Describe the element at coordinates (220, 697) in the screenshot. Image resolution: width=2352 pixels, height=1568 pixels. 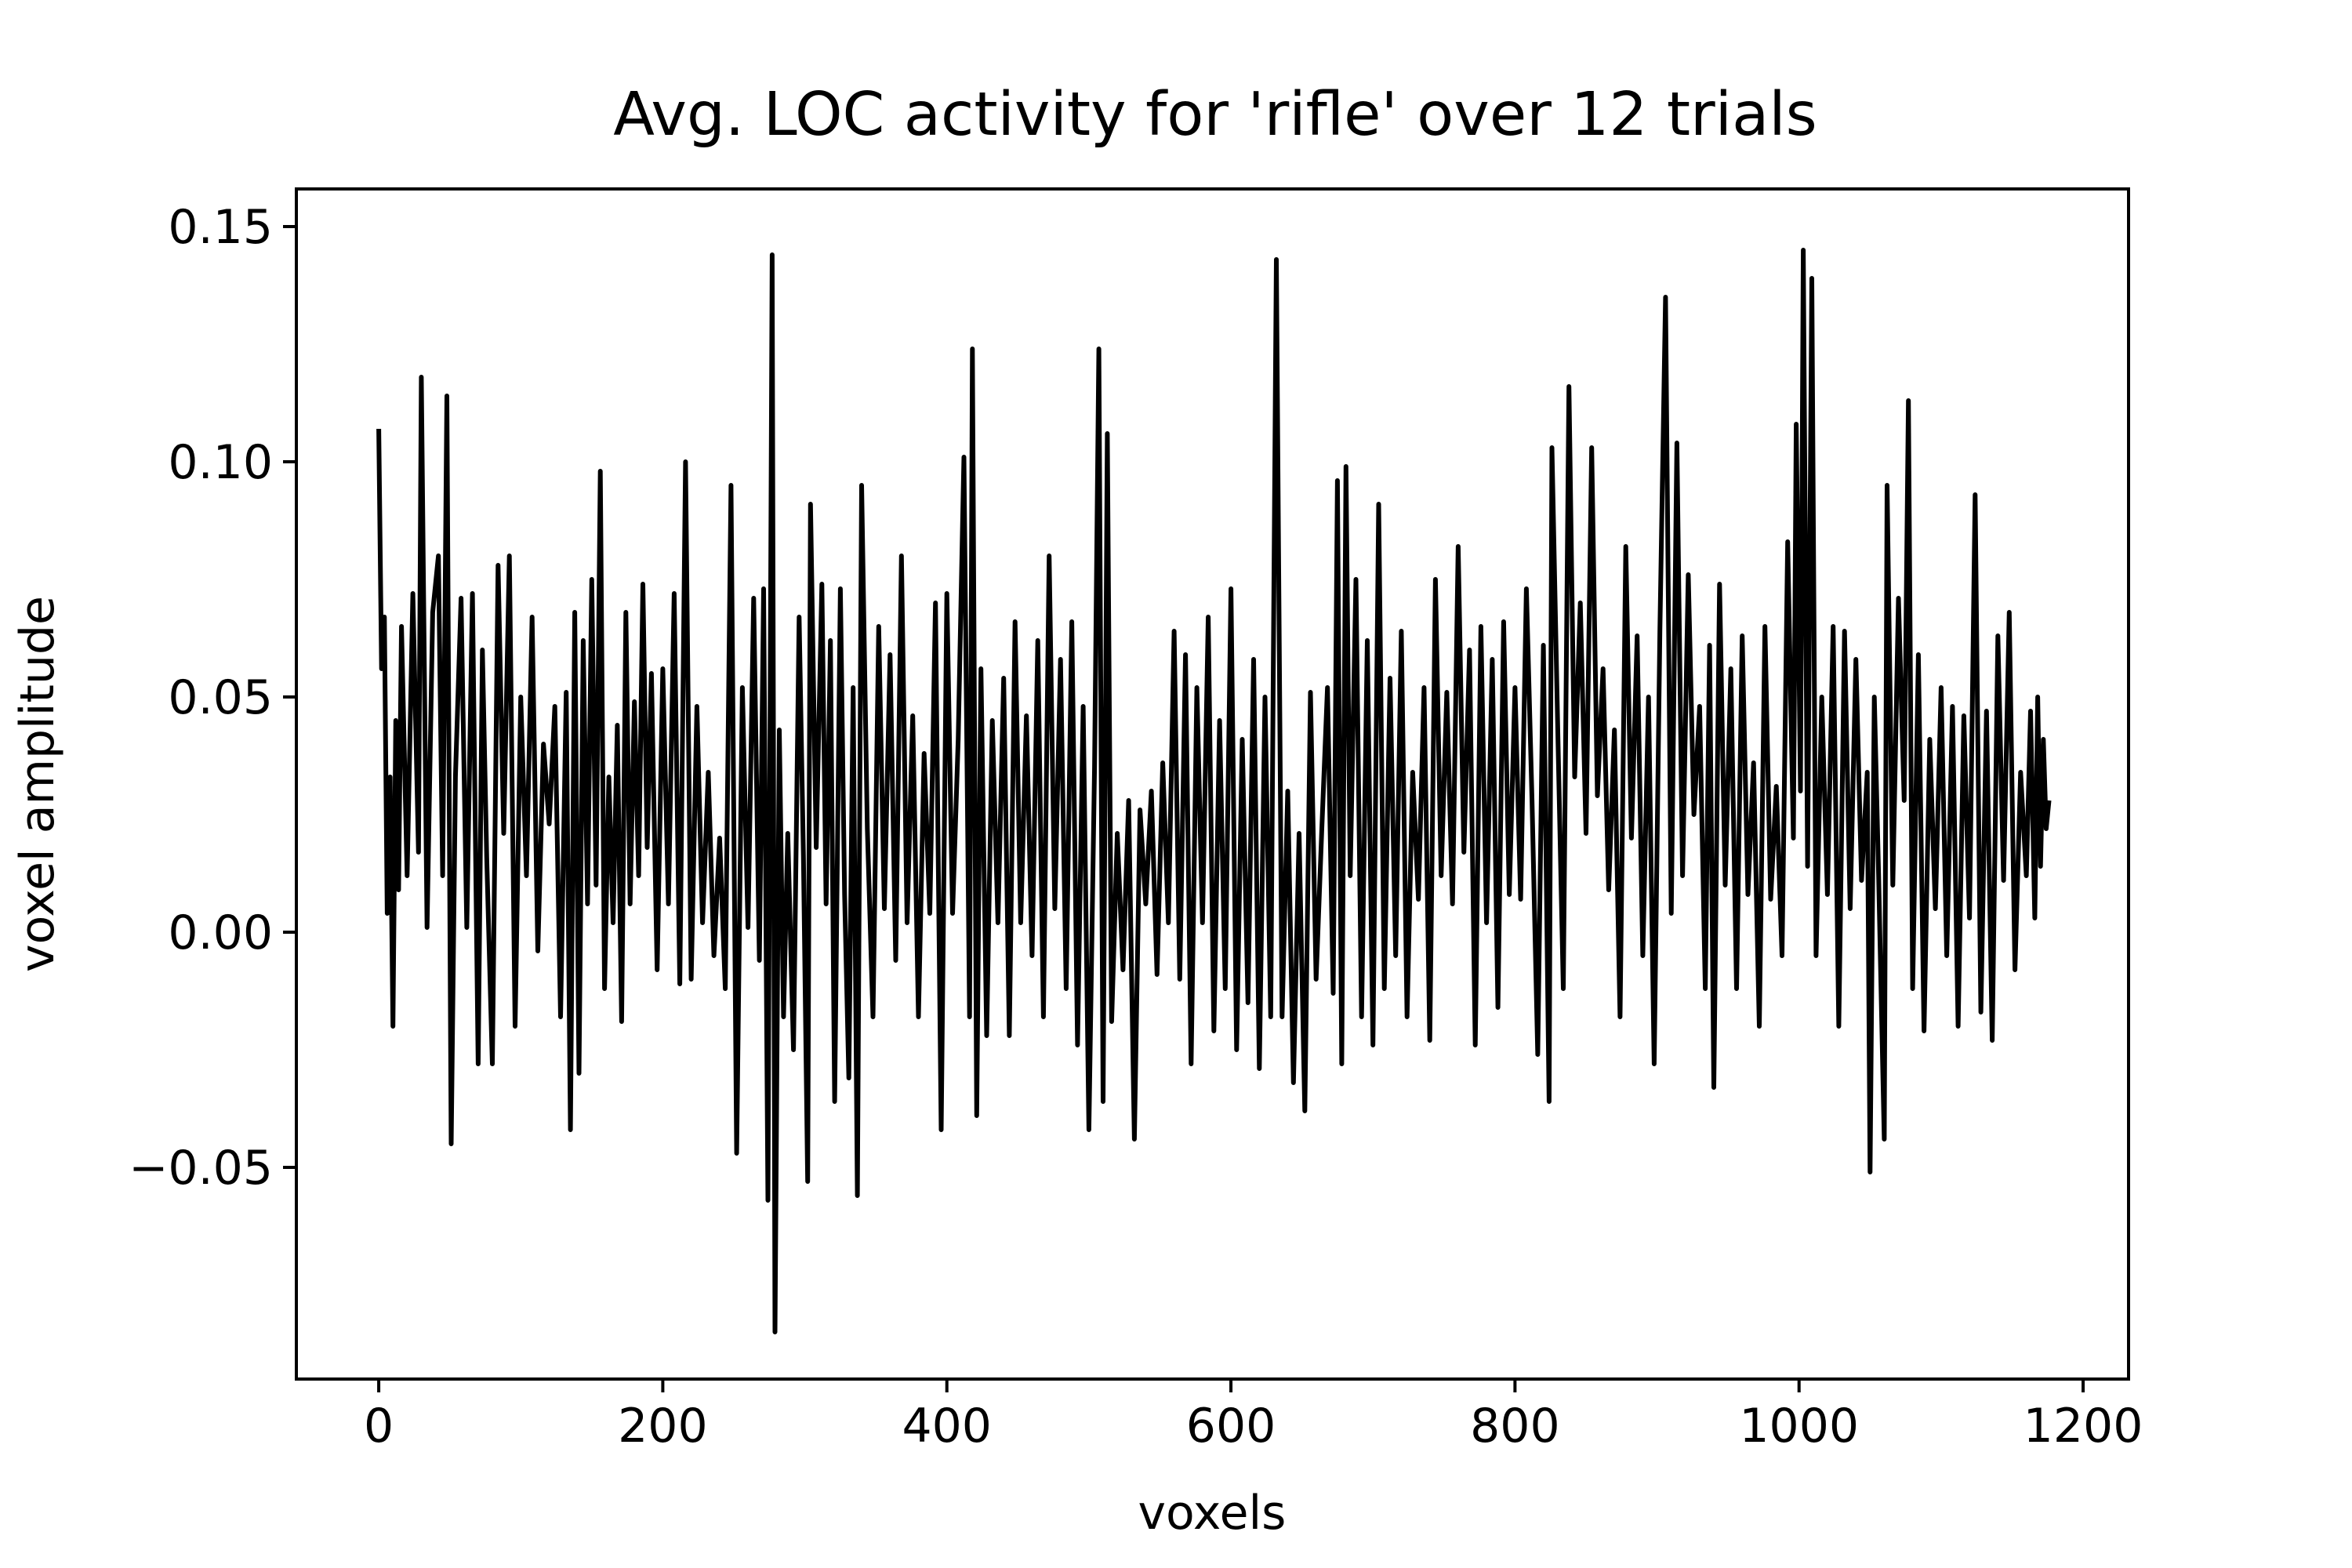
I see `y-tick-label: 0.05` at that location.